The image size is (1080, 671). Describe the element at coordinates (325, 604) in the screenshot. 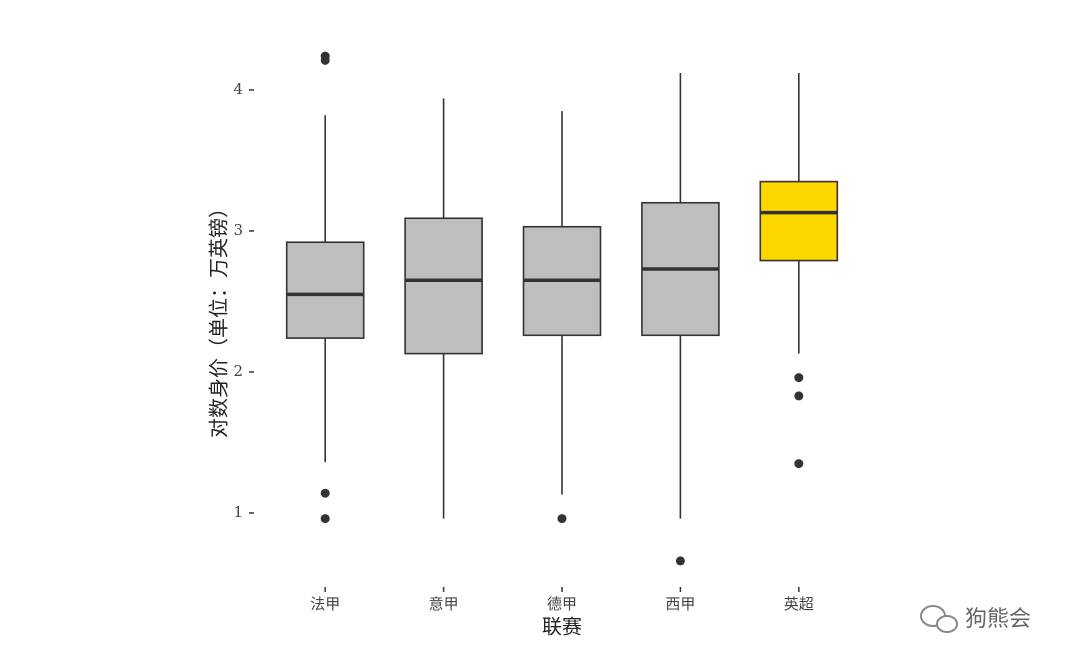

I see `x-tick-label: 法甲` at that location.